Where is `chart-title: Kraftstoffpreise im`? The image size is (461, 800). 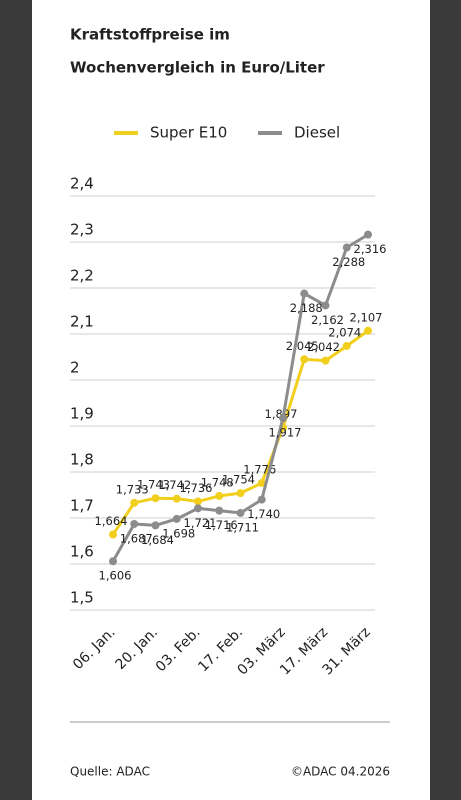 chart-title: Kraftstoffpreise im is located at coordinates (150, 35).